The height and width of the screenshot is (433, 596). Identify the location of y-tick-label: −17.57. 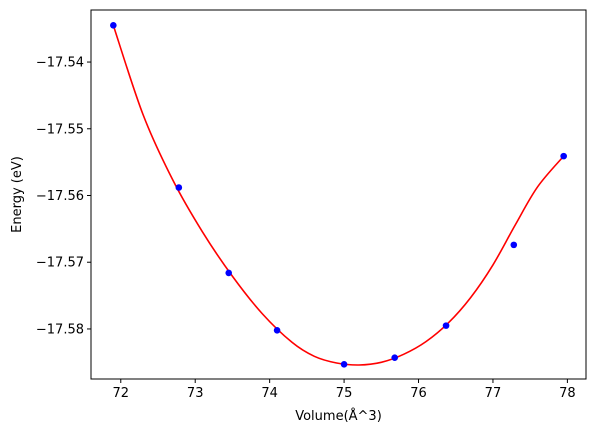
(60, 263).